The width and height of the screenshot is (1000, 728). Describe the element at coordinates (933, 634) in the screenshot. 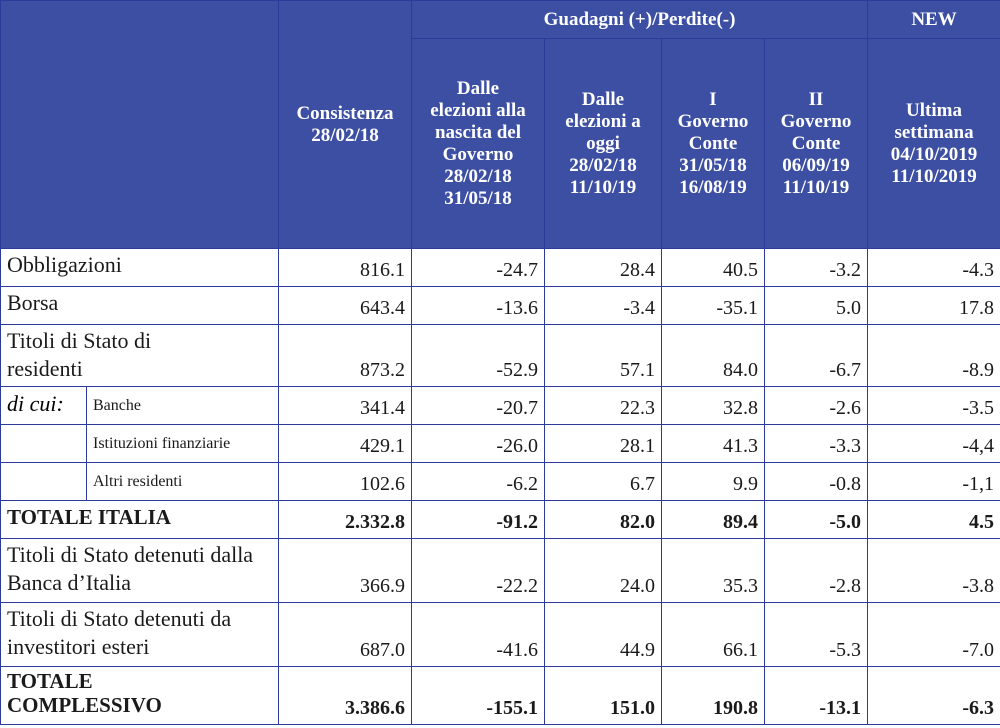

I see `cell-value: -7.0` at that location.